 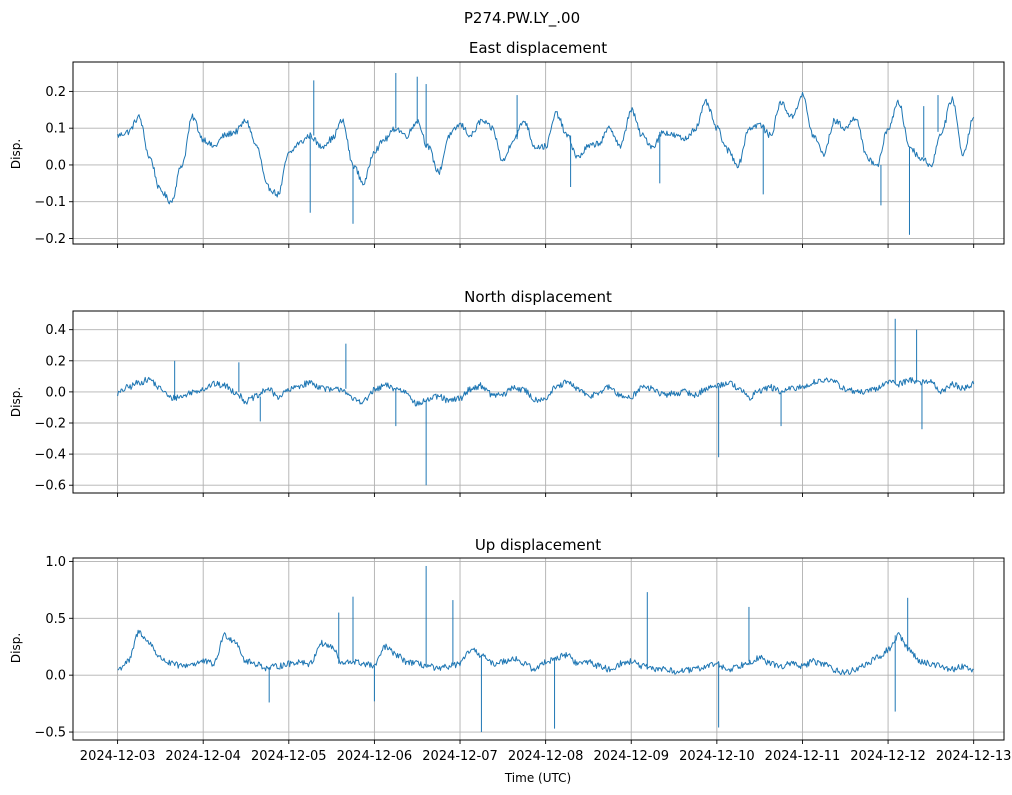 I want to click on x-tick-label: 2024-12-03, so click(x=118, y=756).